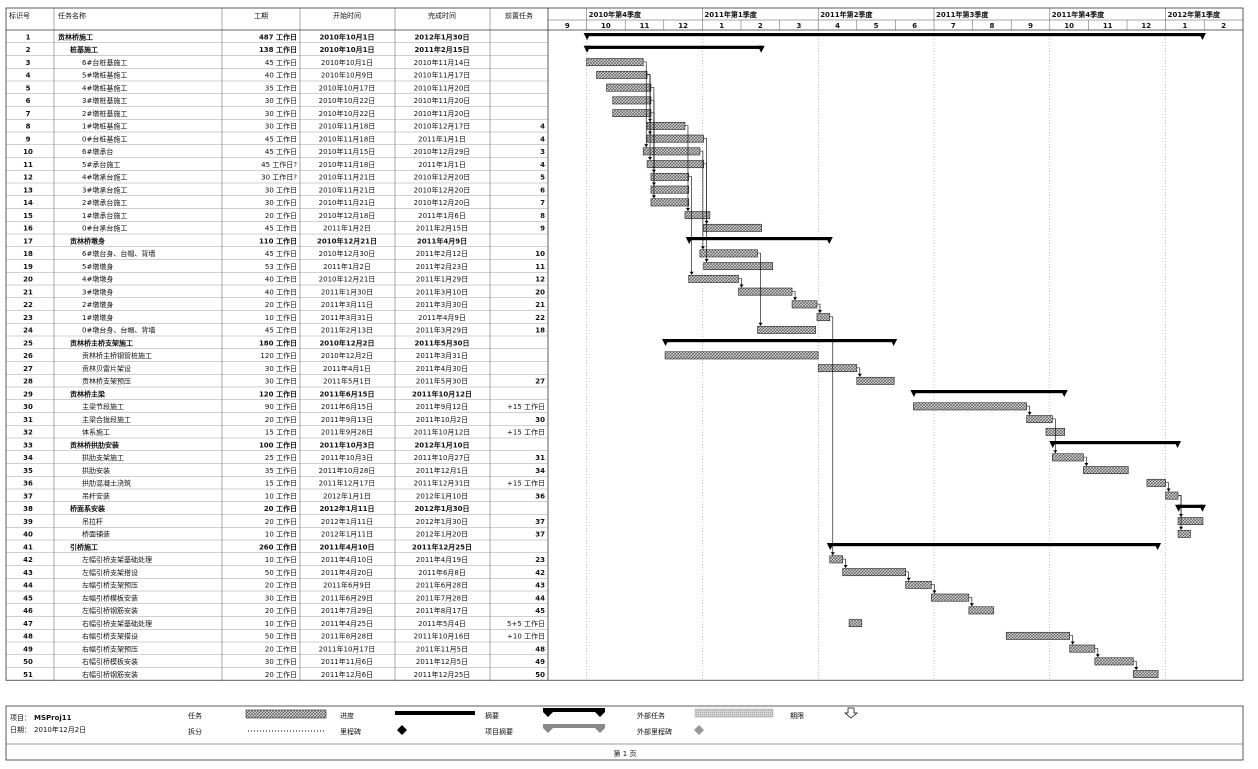  What do you see at coordinates (526, 432) in the screenshot?
I see `cell-predecessor: +15 工作日` at bounding box center [526, 432].